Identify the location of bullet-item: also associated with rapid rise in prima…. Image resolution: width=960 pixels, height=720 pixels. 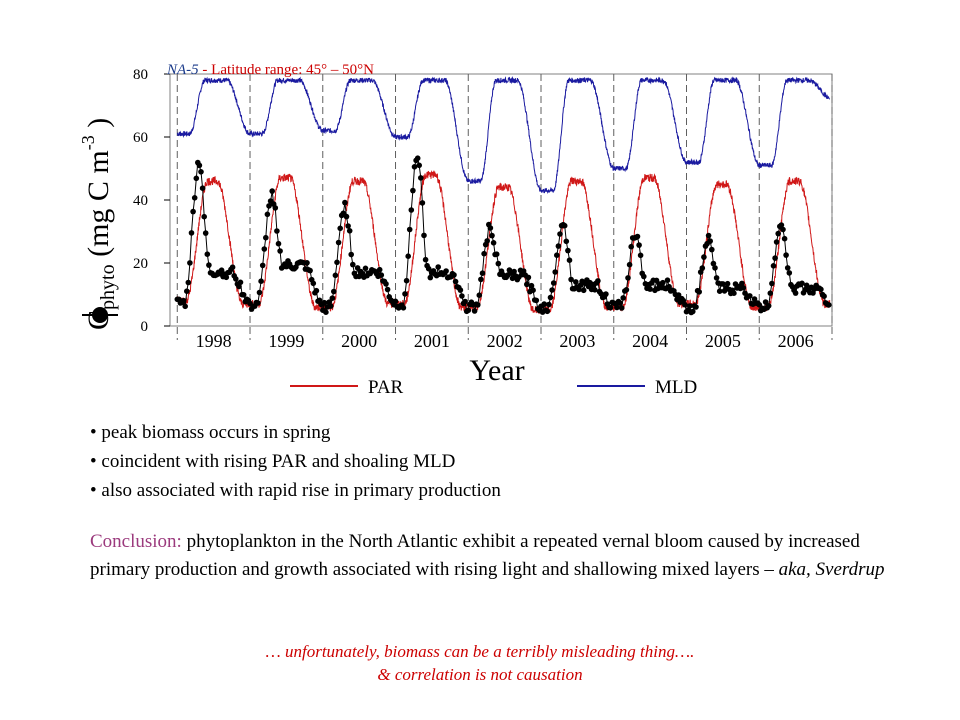
(295, 490).